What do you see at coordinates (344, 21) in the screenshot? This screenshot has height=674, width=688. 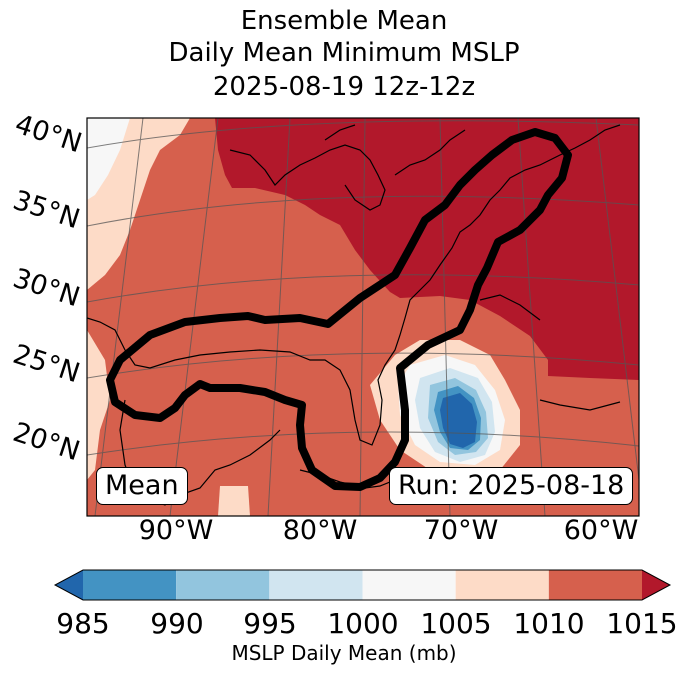 I see `title-line-1: Ensemble Mean` at bounding box center [344, 21].